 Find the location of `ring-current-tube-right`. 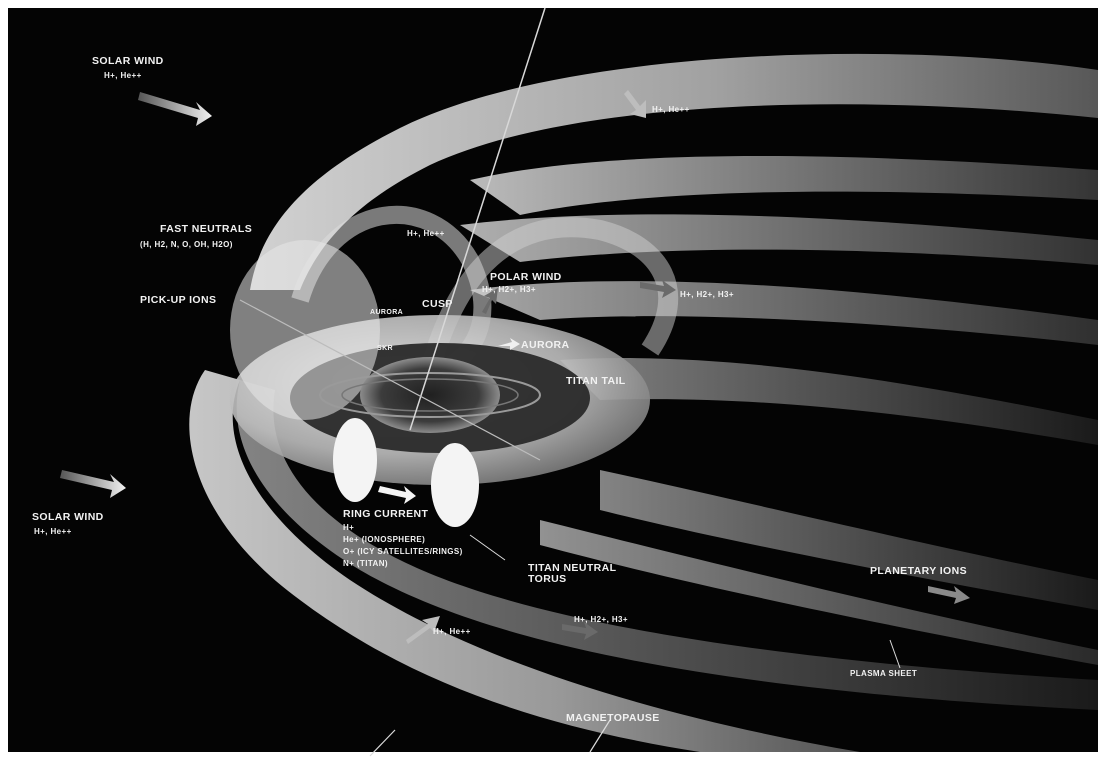

ring-current-tube-right is located at coordinates (455, 485).